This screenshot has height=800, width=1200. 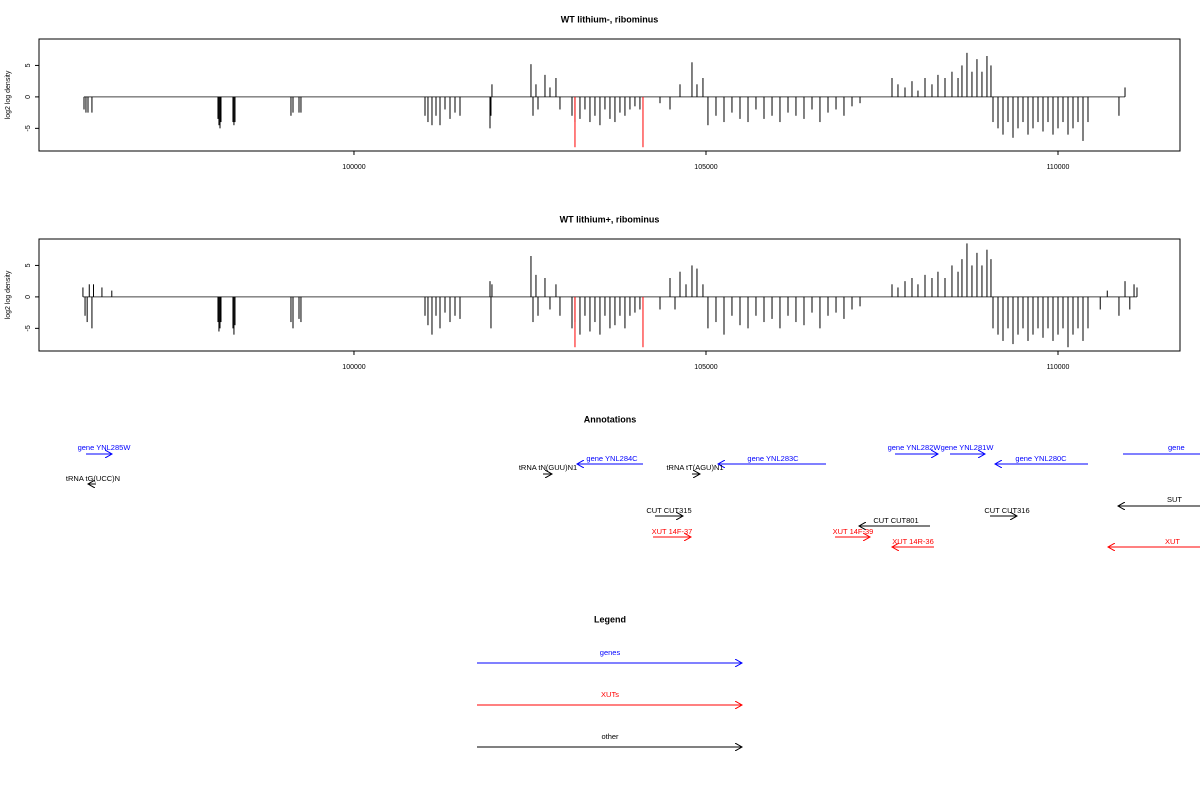 What do you see at coordinates (853, 531) in the screenshot?
I see `annotation-label: XUT 14F-39` at bounding box center [853, 531].